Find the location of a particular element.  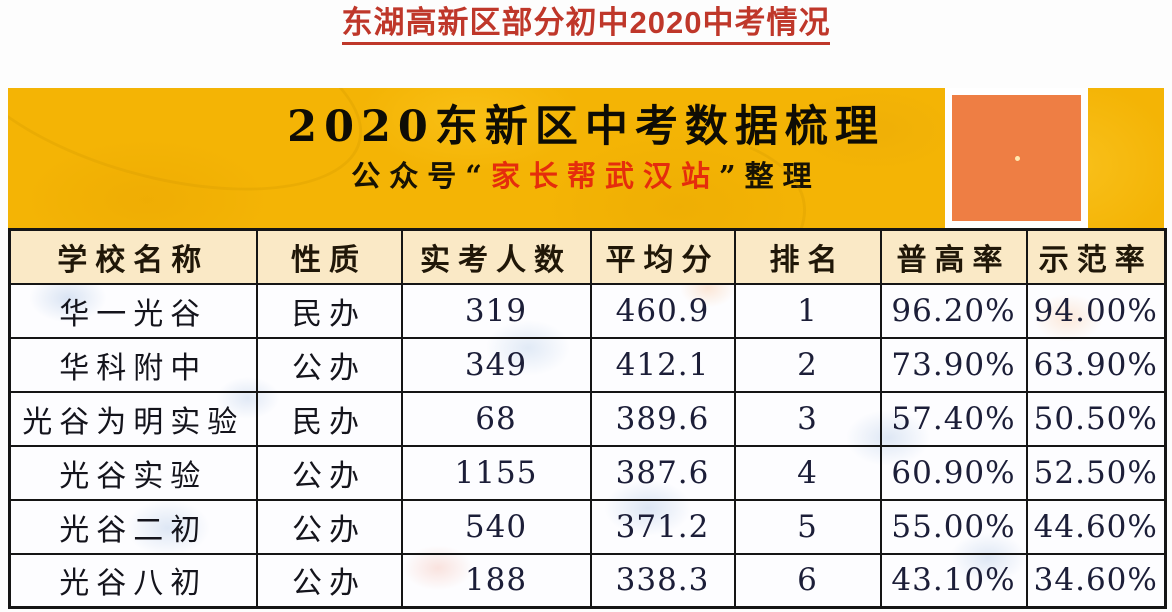

cell-school: 华一光谷 is located at coordinates (133, 310).